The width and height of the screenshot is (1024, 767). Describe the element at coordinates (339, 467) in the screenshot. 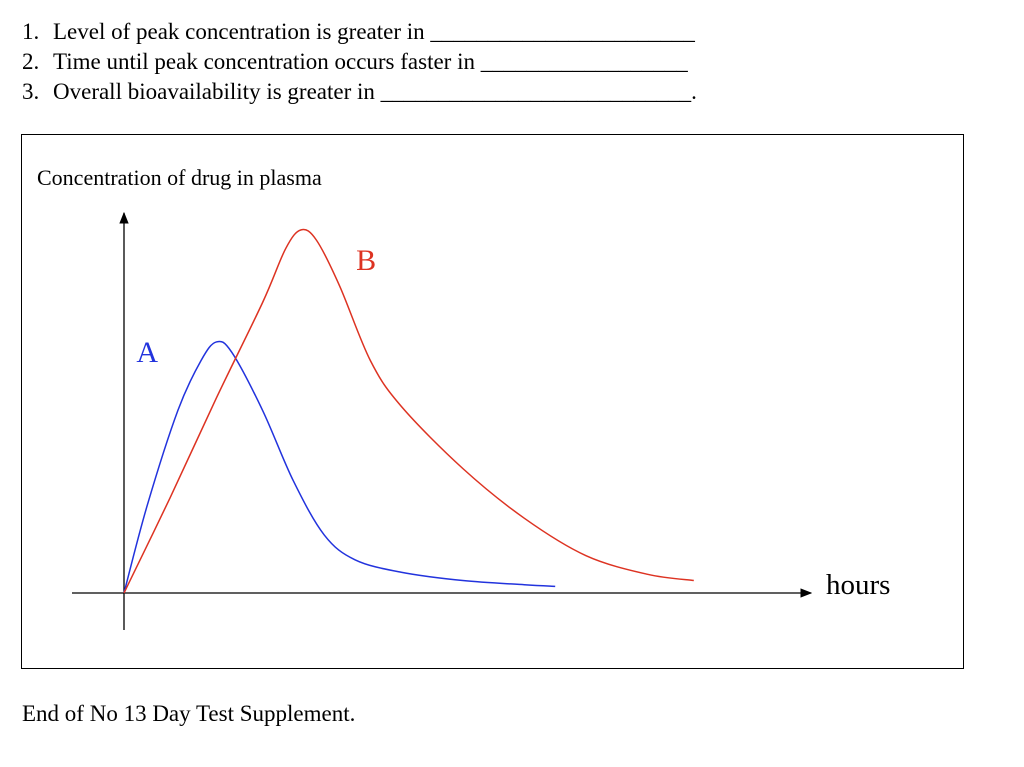

I see `series-line-a` at that location.